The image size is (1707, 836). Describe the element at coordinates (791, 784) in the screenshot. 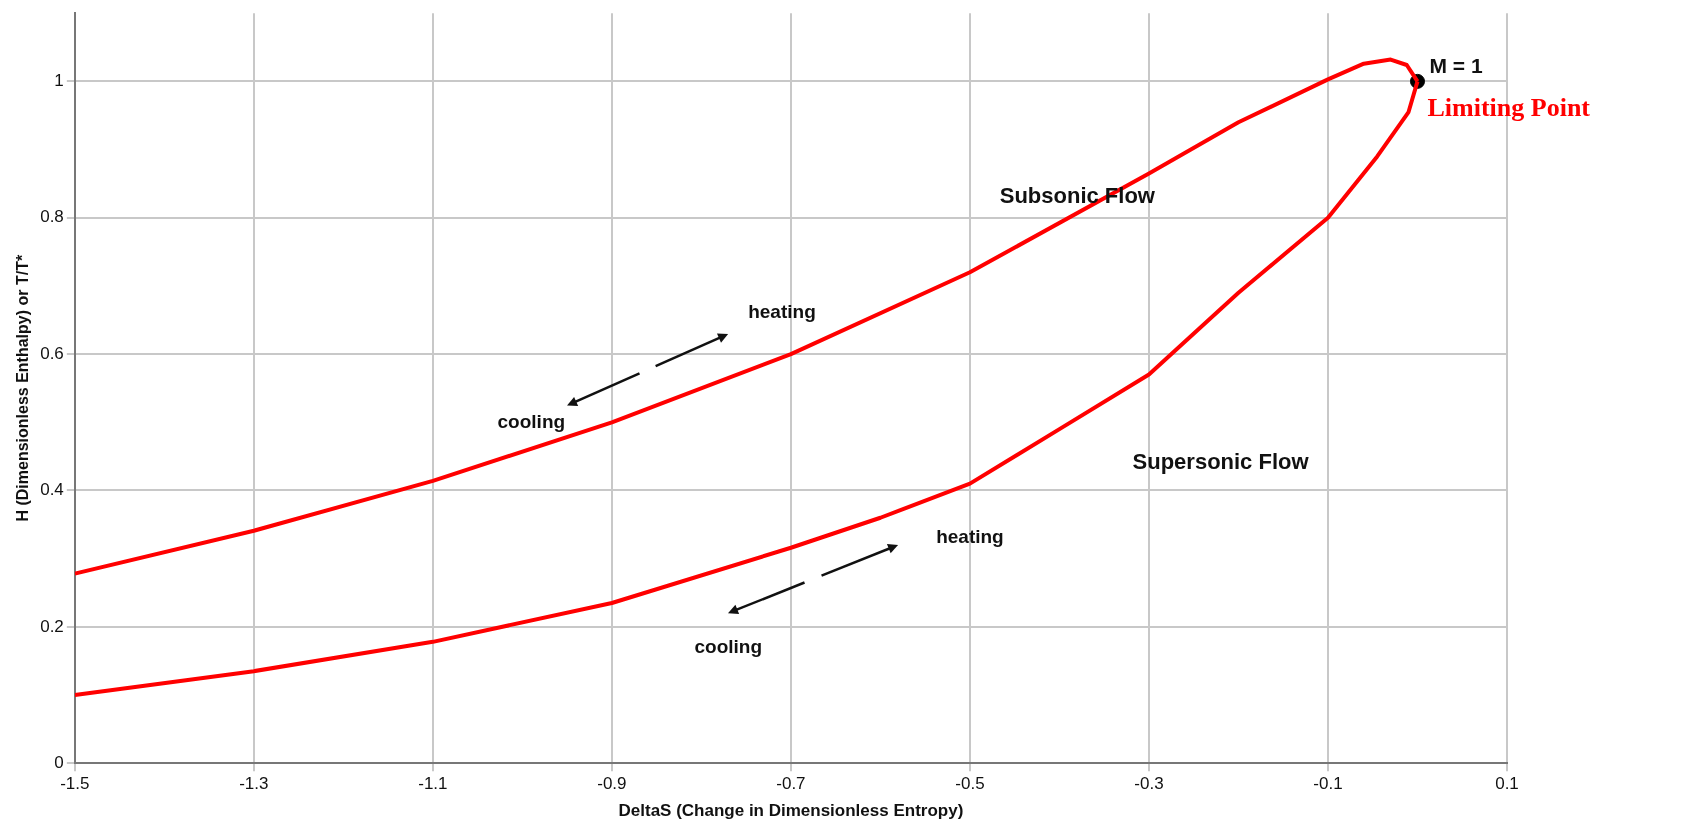

I see `x-tick-label: -0.7` at that location.